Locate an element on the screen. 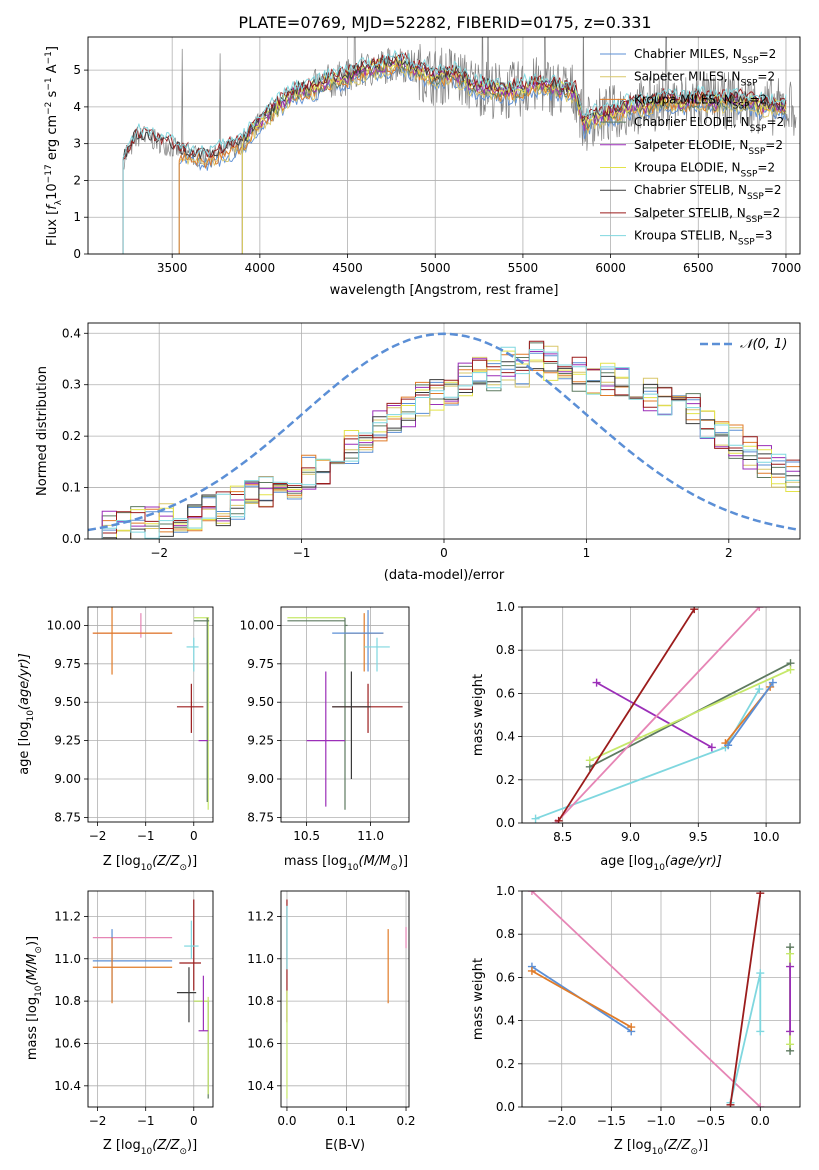  y-tick-label: 0 is located at coordinates (77, 254).